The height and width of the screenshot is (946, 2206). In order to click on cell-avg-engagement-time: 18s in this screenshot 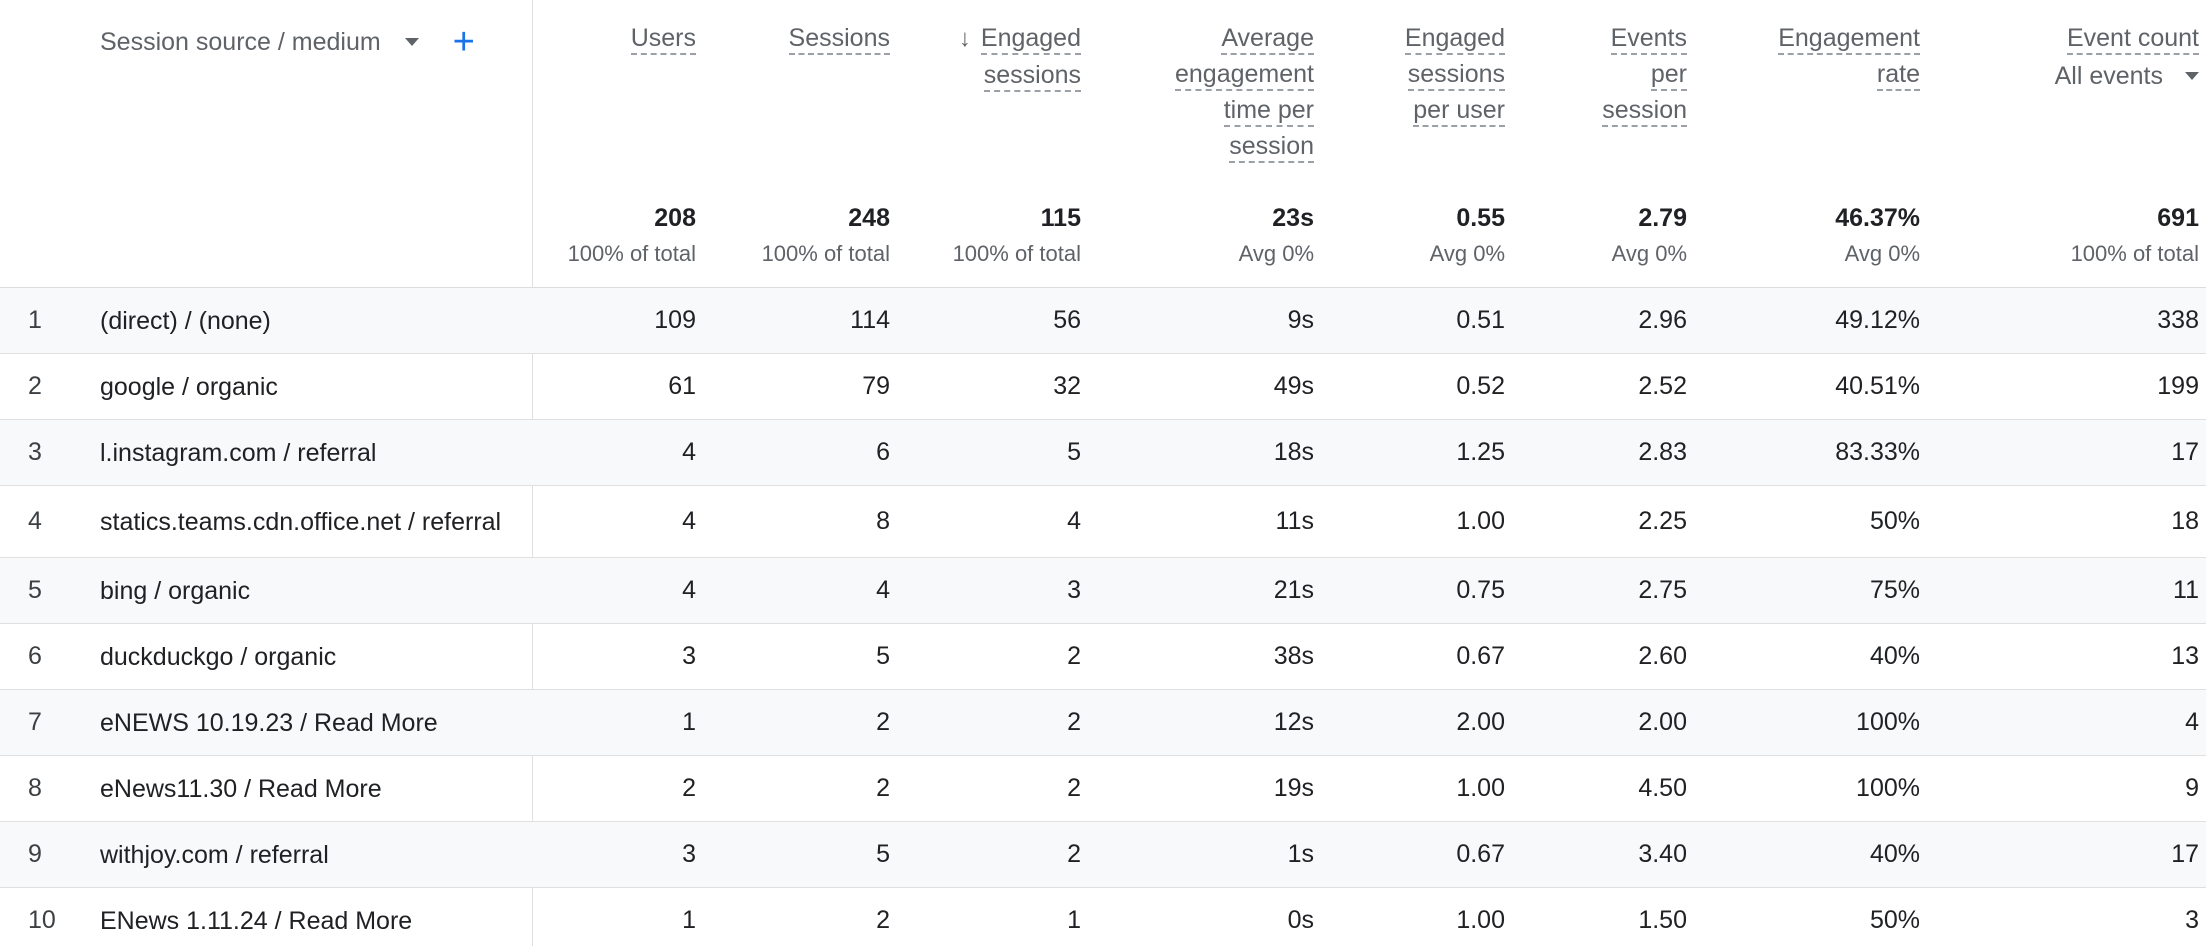, I will do `click(1293, 452)`.